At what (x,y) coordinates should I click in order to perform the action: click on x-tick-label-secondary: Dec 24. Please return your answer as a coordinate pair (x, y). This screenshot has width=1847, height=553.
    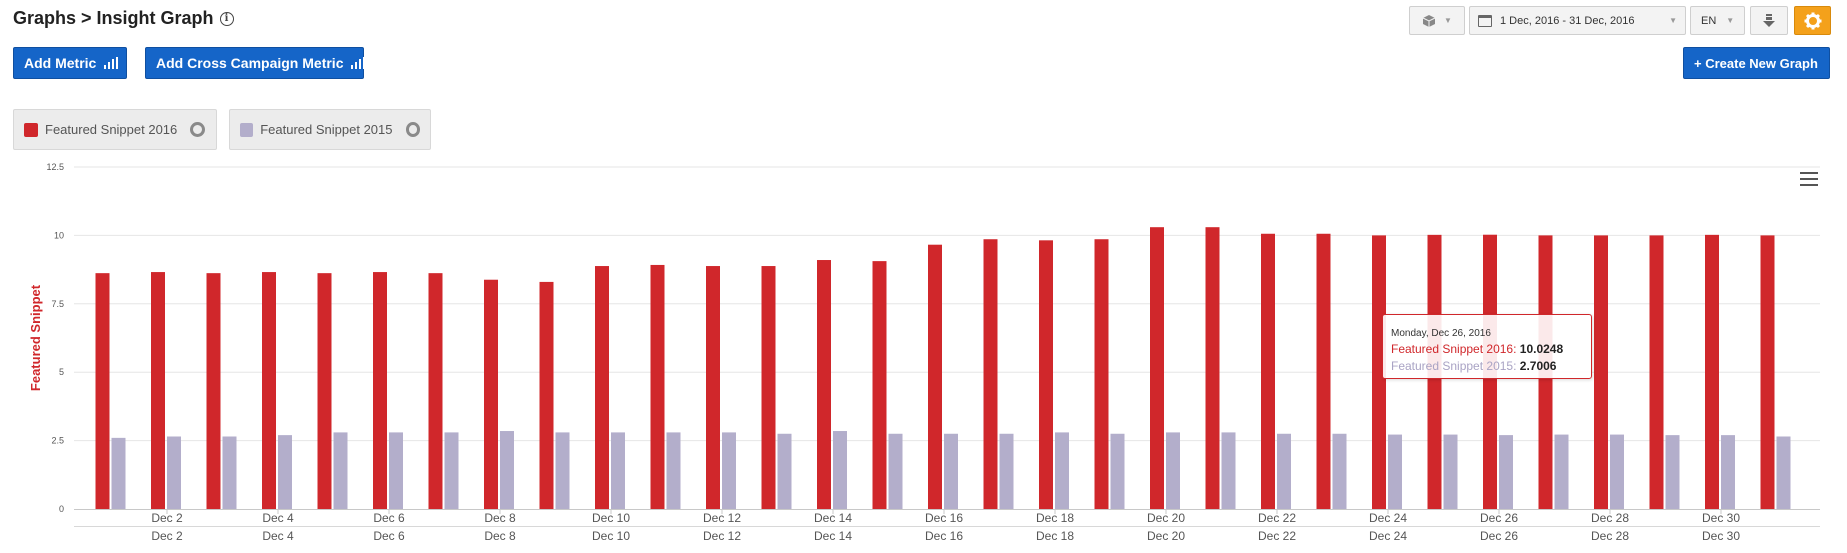
    Looking at the image, I should click on (1388, 536).